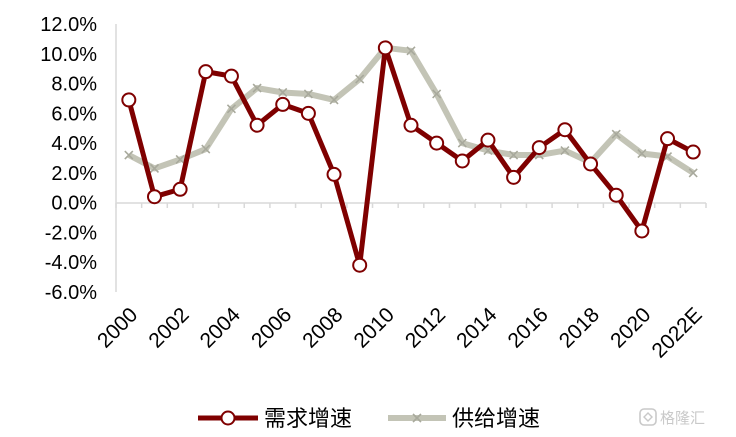 Image resolution: width=736 pixels, height=437 pixels. What do you see at coordinates (71, 293) in the screenshot?
I see `y-tick-label: -6.0%` at bounding box center [71, 293].